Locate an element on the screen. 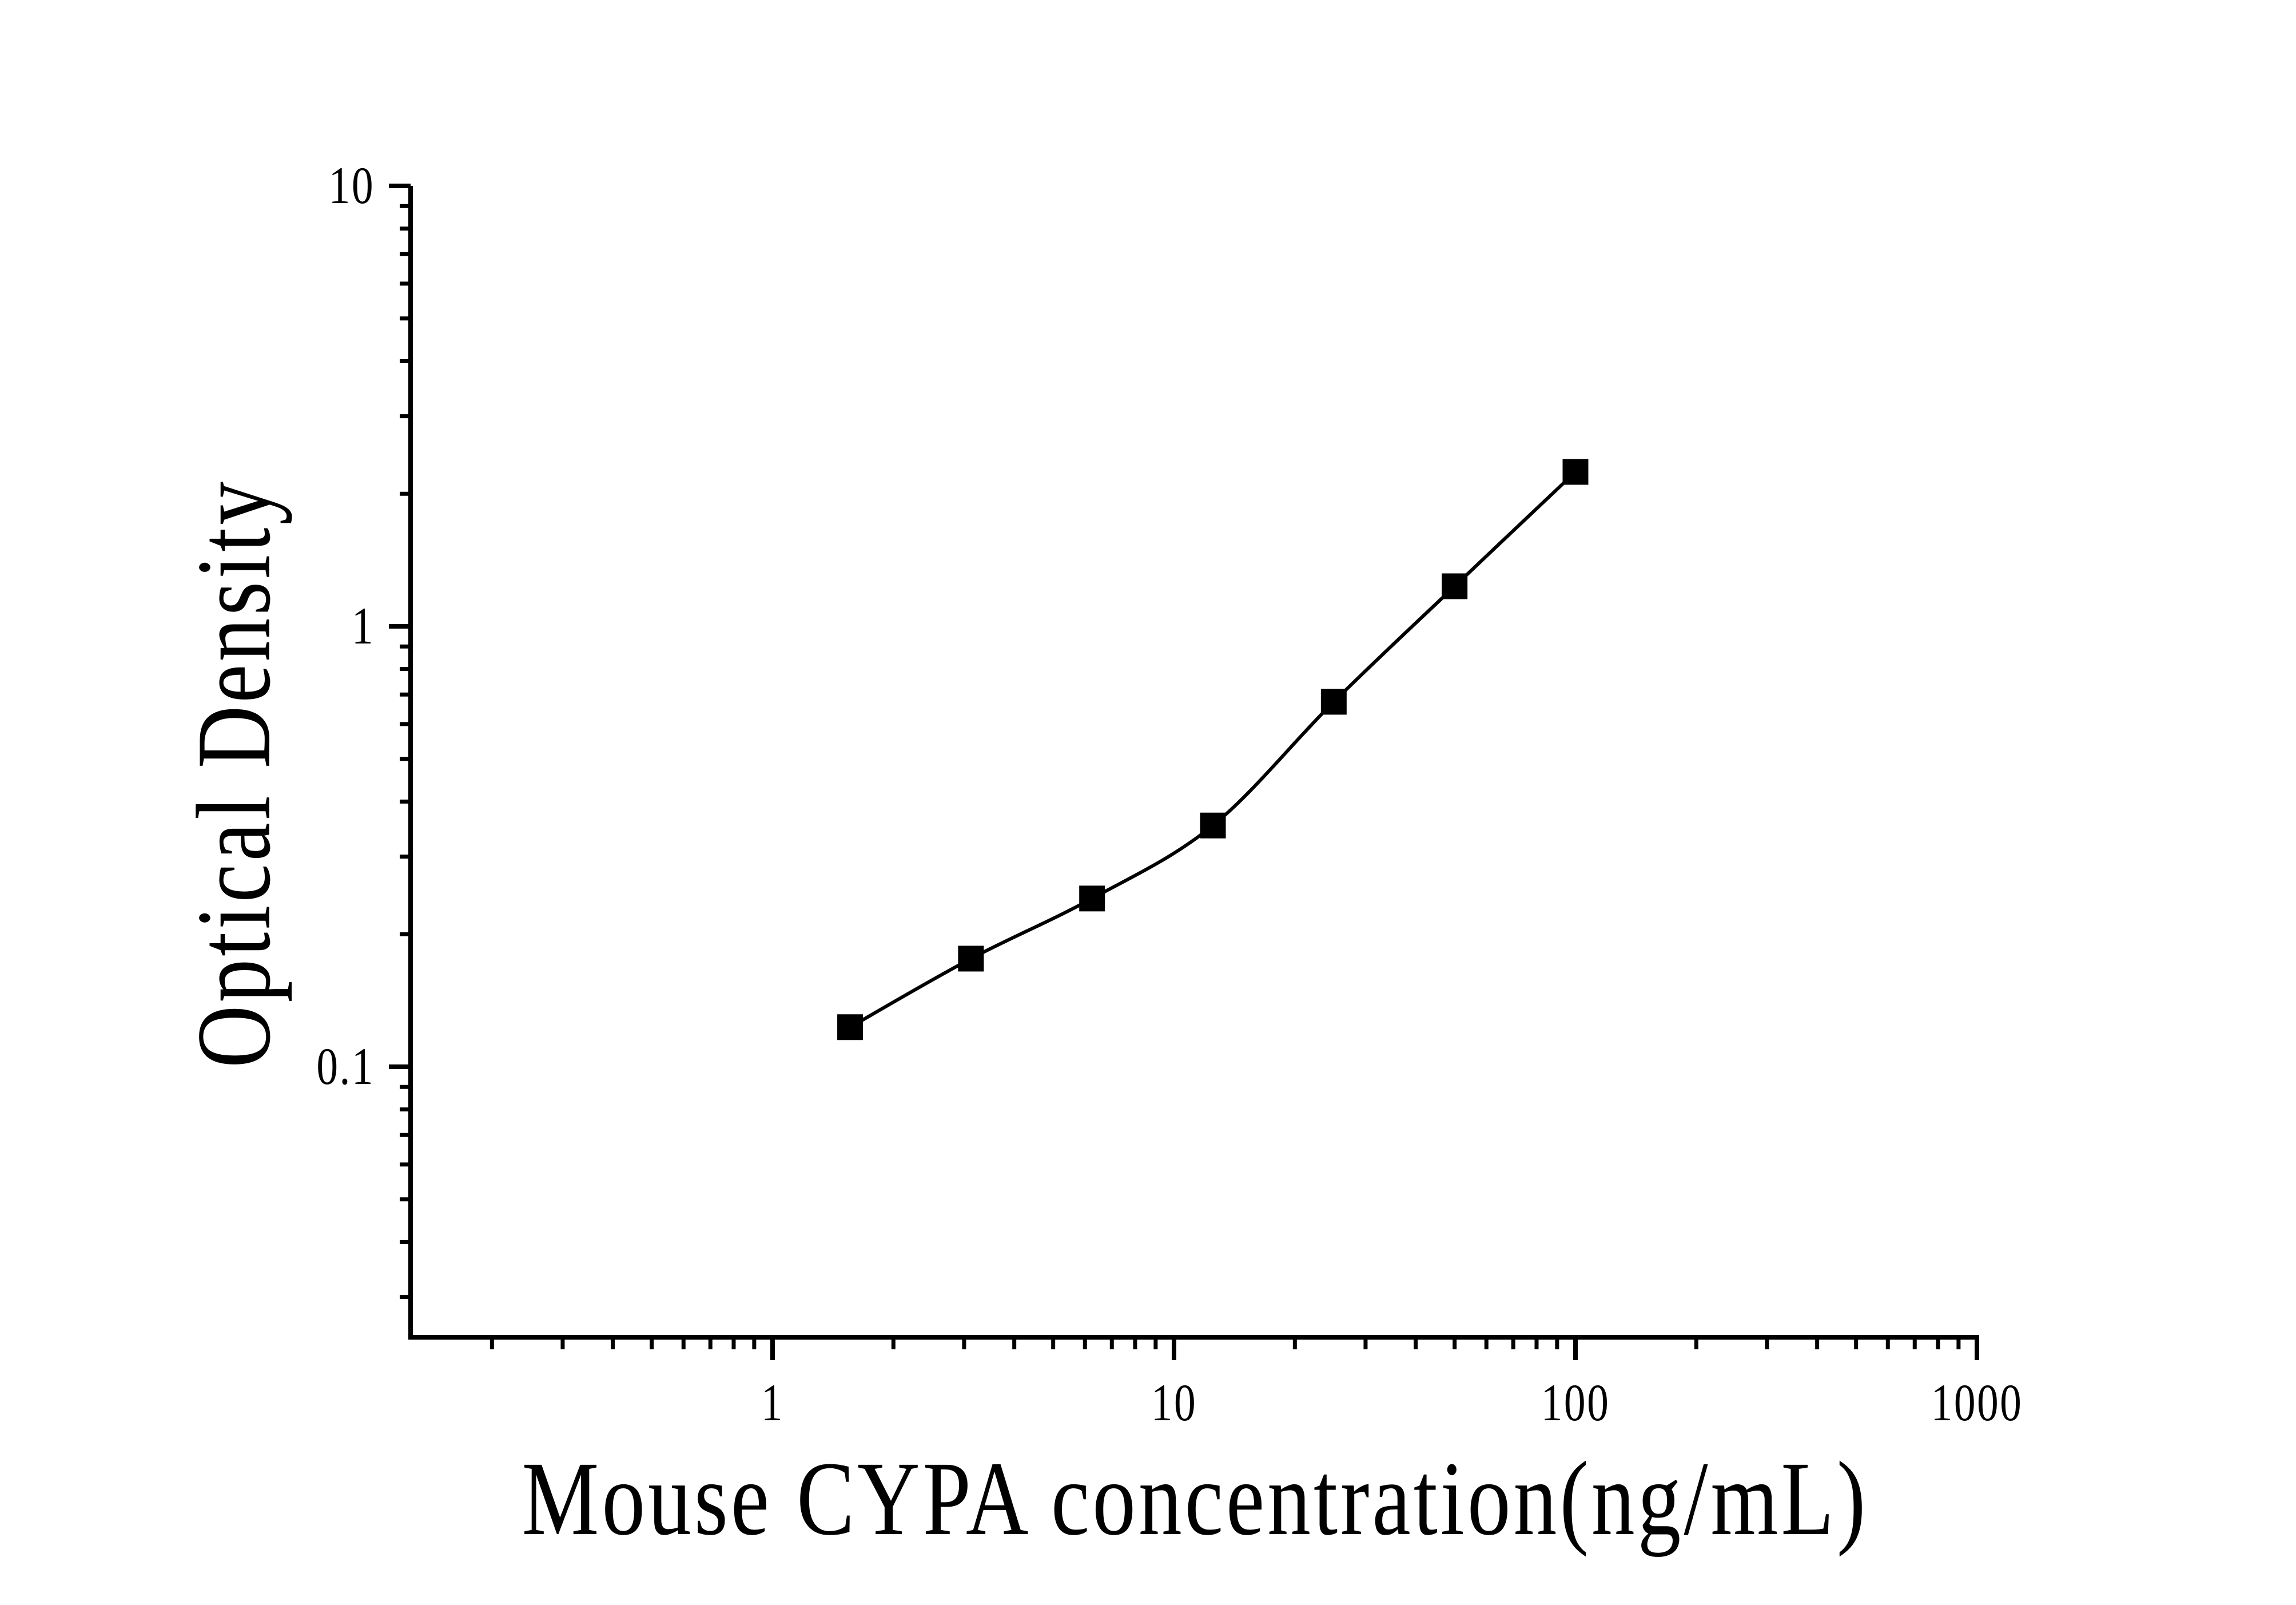 The image size is (2296, 1605). y-tick-label: 10 is located at coordinates (352, 186).